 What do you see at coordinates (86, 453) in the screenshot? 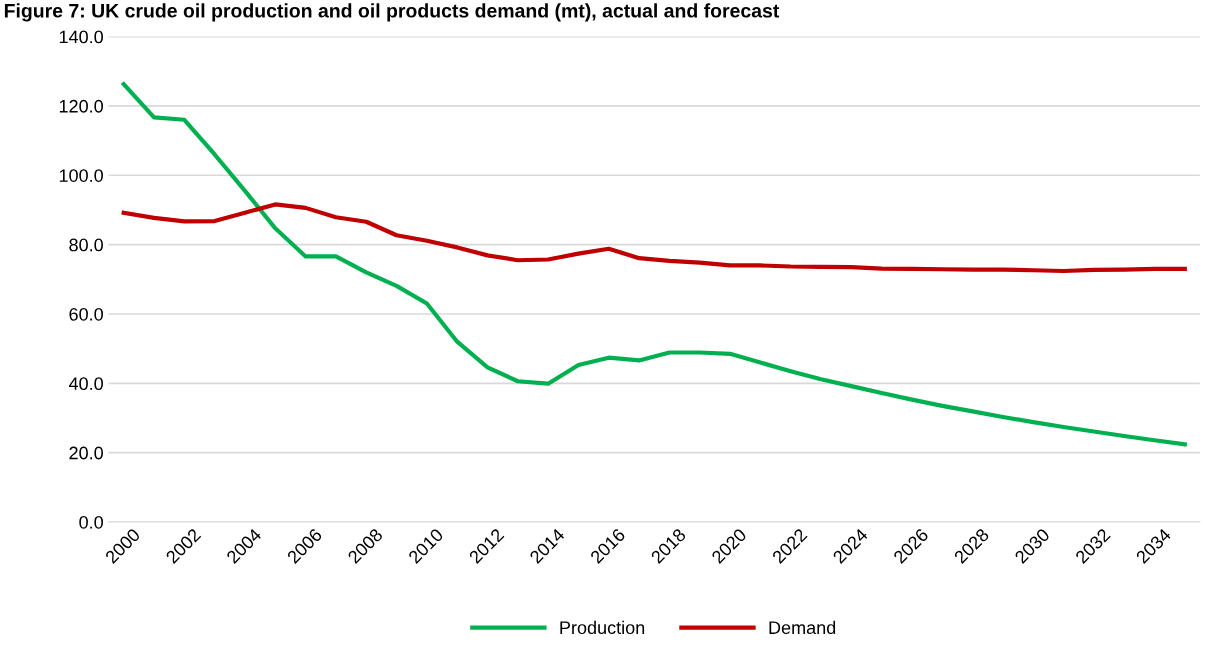
I see `y-tick-label: 20.0` at bounding box center [86, 453].